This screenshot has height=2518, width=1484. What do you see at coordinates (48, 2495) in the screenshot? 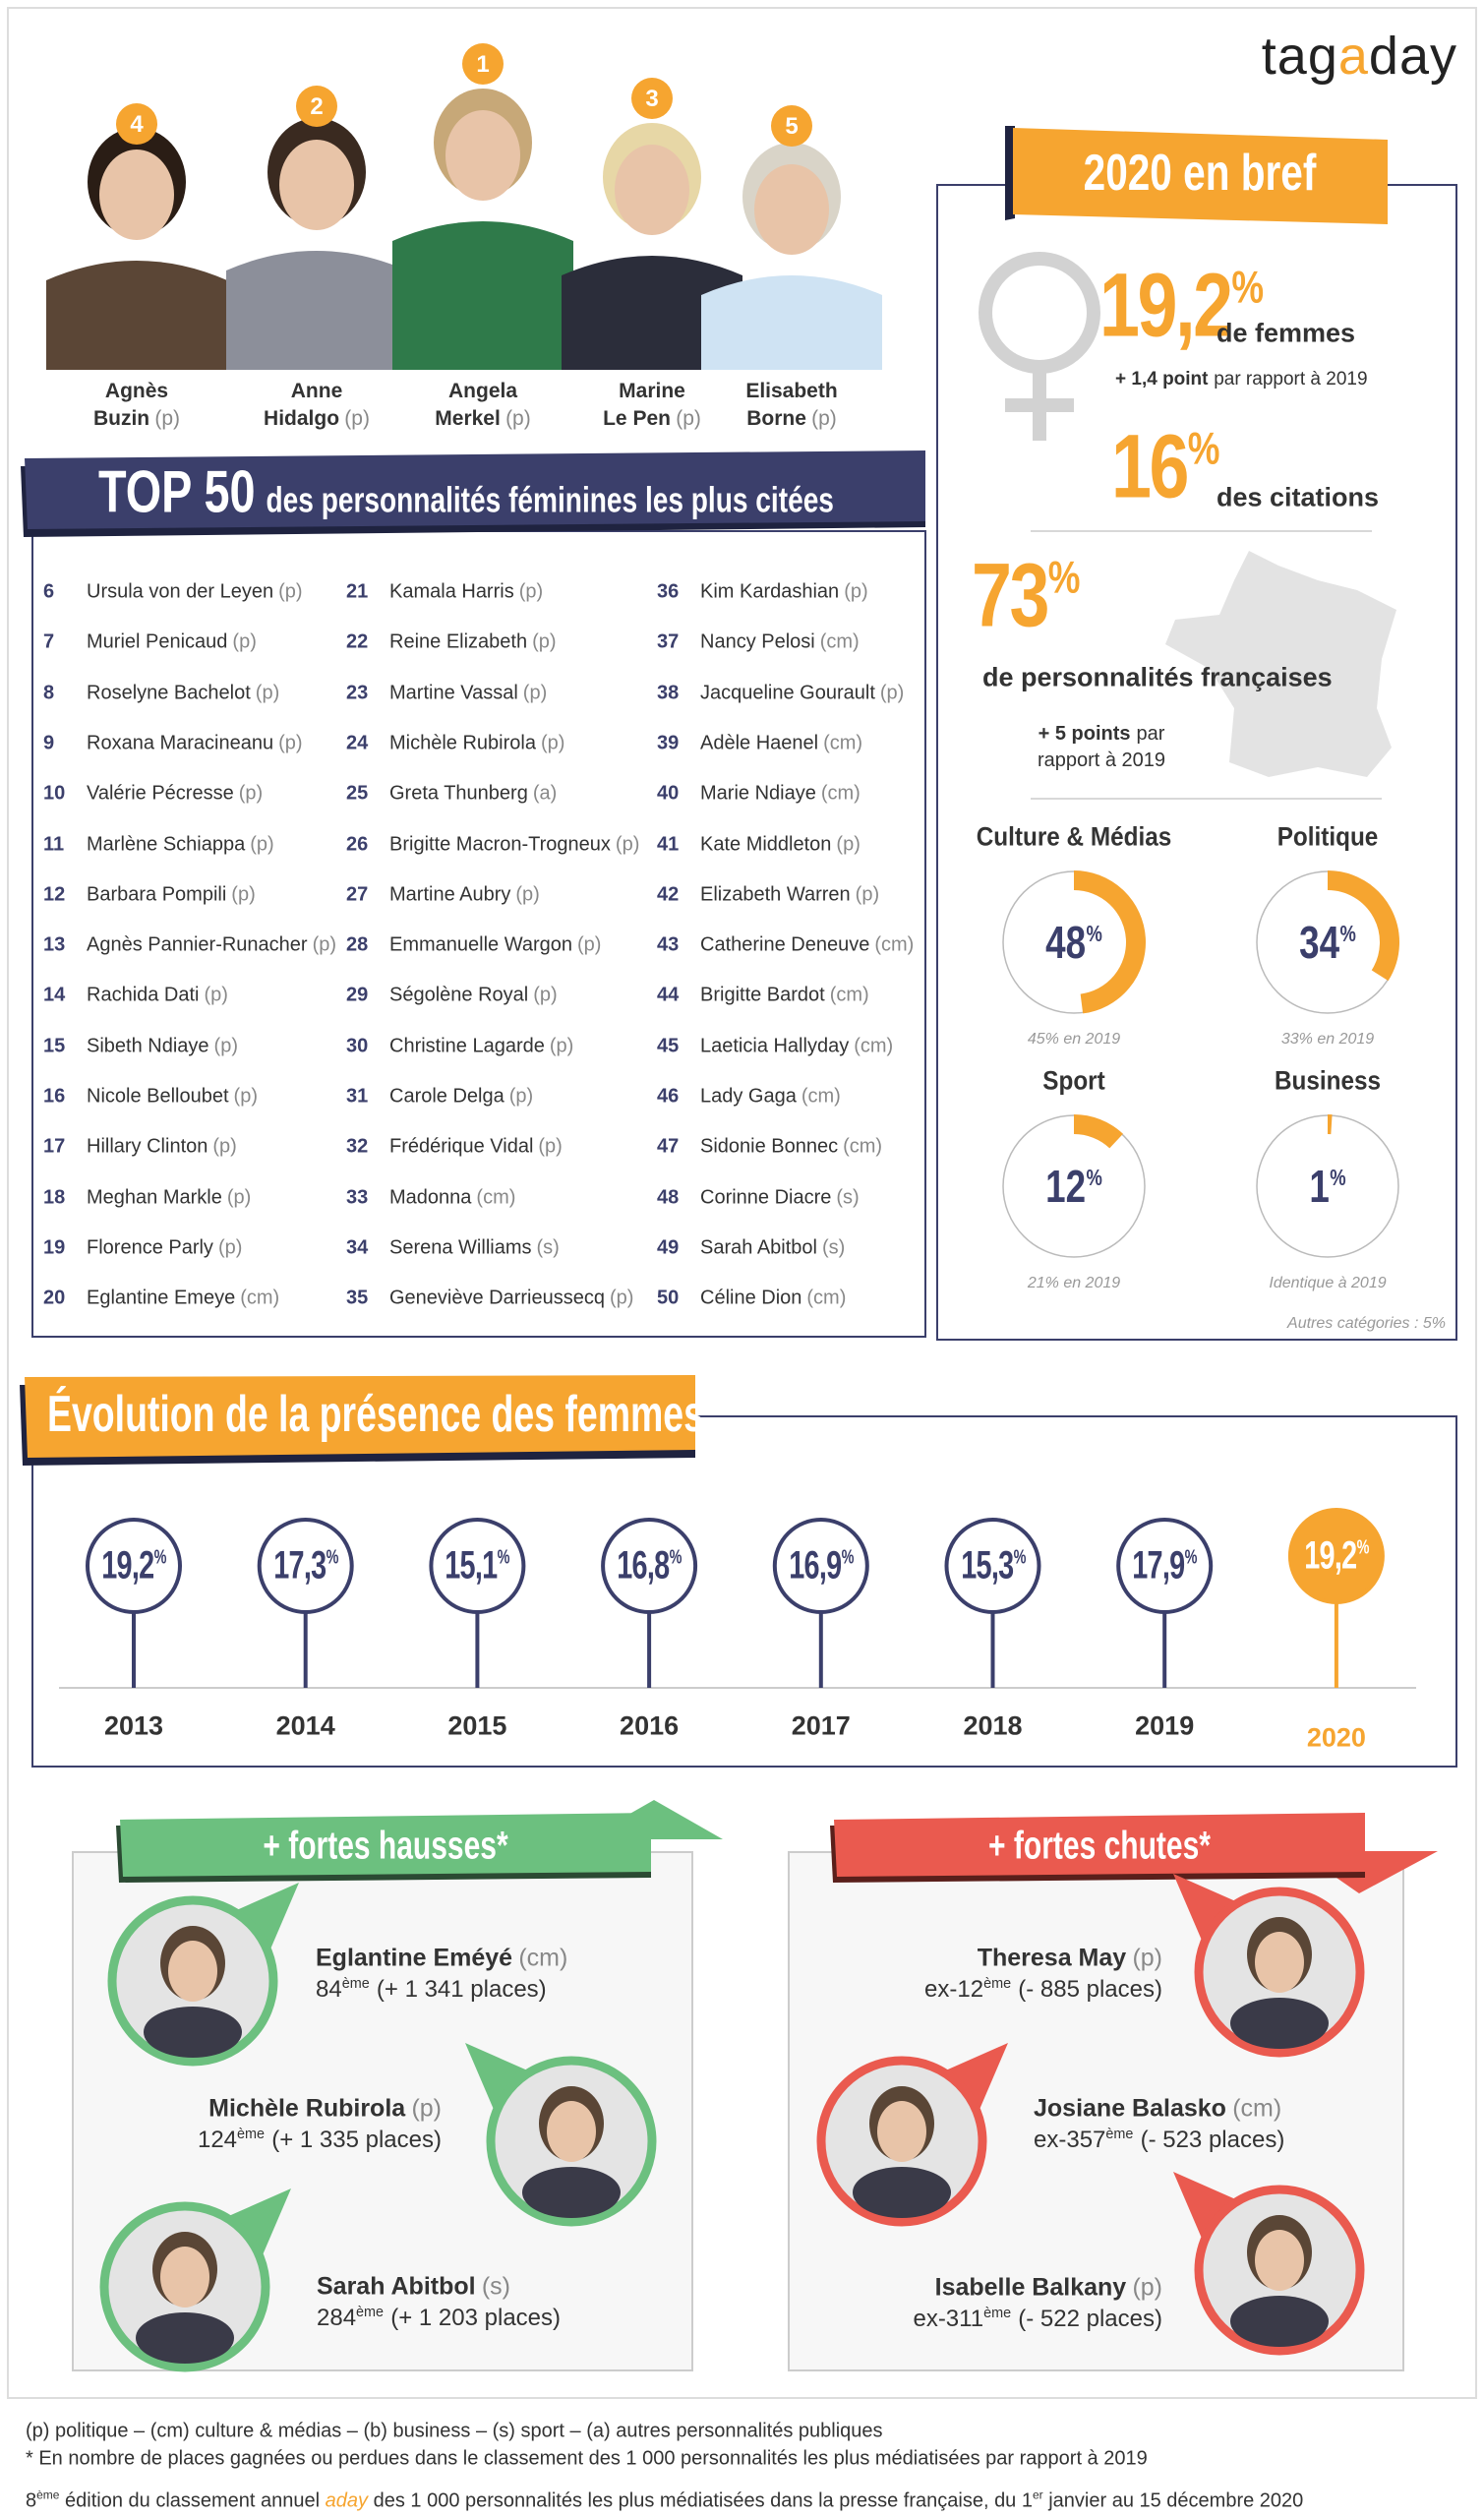
I see `edition-suffix: ème` at bounding box center [48, 2495].